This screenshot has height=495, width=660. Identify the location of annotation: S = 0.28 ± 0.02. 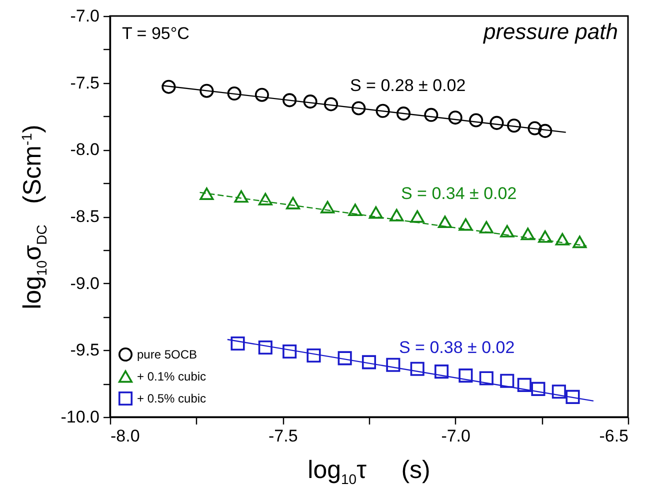
(408, 85).